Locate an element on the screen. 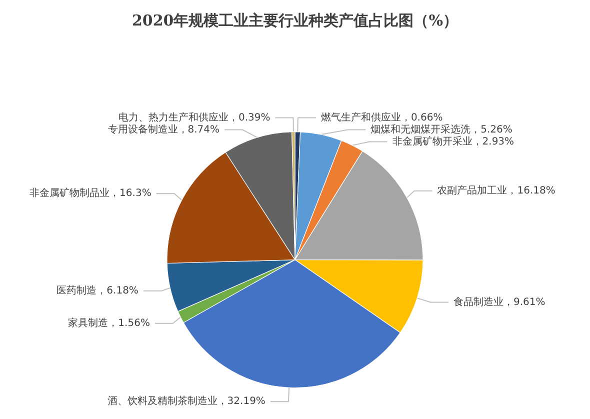 This screenshot has height=419, width=590. slice-label: 烟煤和无烟煤开采选洗，5.26% is located at coordinates (441, 129).